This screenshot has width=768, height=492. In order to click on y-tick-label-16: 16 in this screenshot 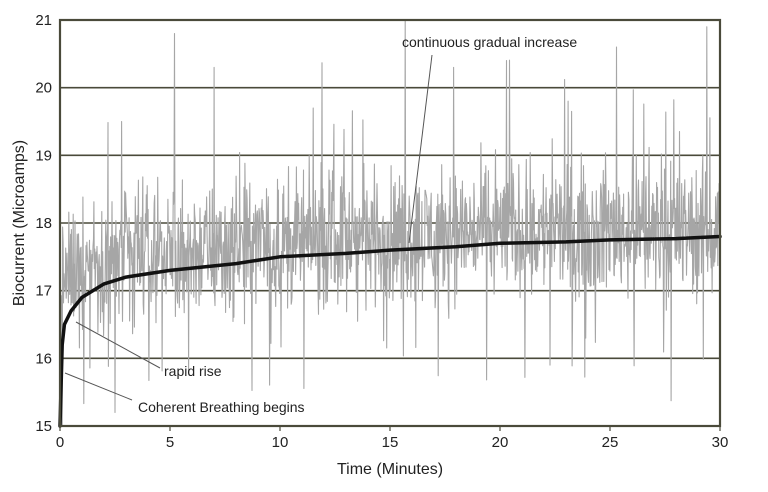, I will do `click(43, 358)`.